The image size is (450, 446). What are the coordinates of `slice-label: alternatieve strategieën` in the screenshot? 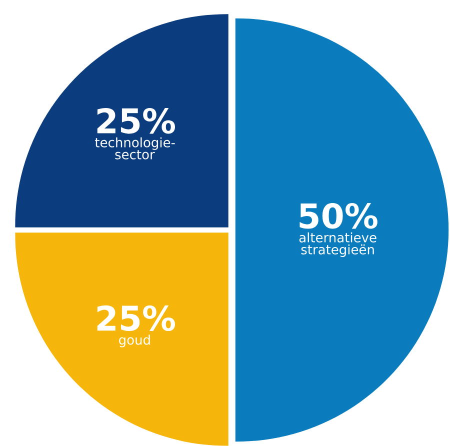 It's located at (337, 245).